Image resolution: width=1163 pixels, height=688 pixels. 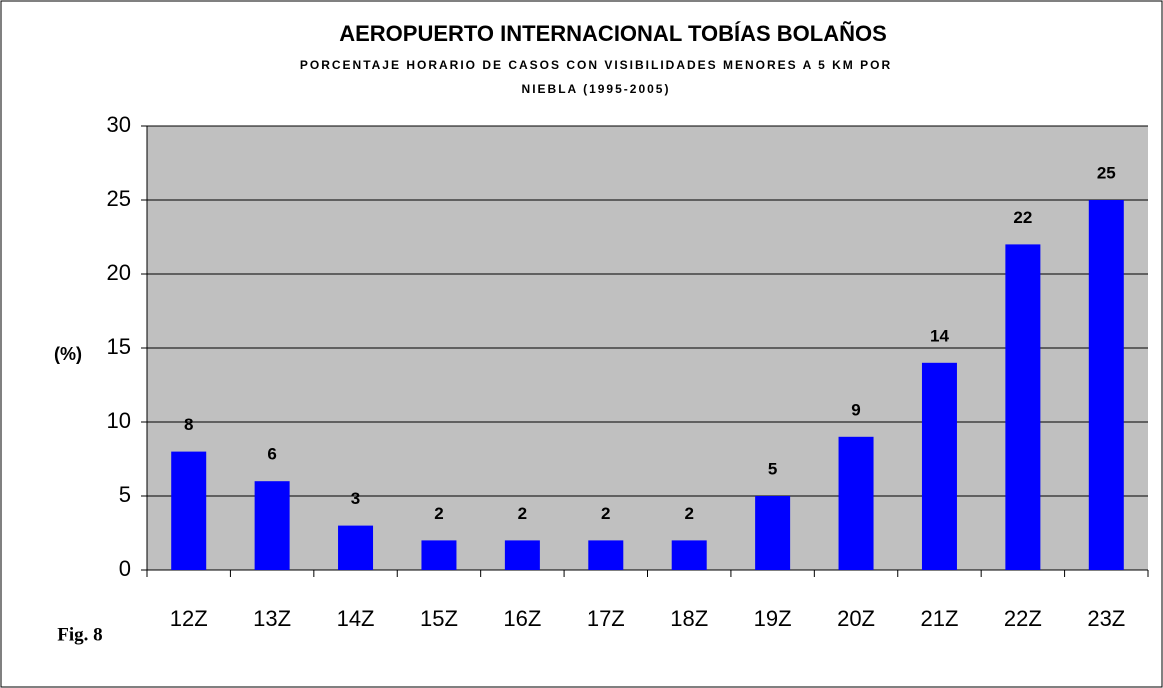 I want to click on data-label: 25, so click(x=1106, y=172).